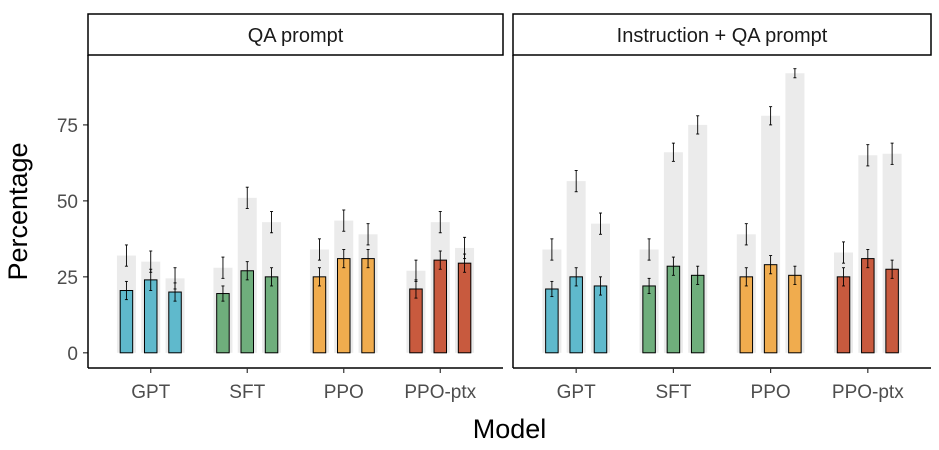  I want to click on y-tick-label: 25, so click(67, 278).